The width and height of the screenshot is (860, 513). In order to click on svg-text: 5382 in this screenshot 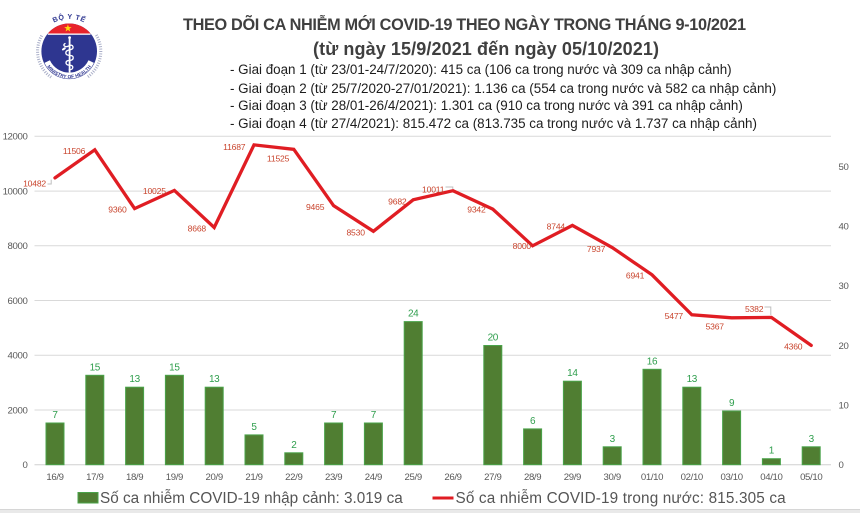, I will do `click(754, 309)`.